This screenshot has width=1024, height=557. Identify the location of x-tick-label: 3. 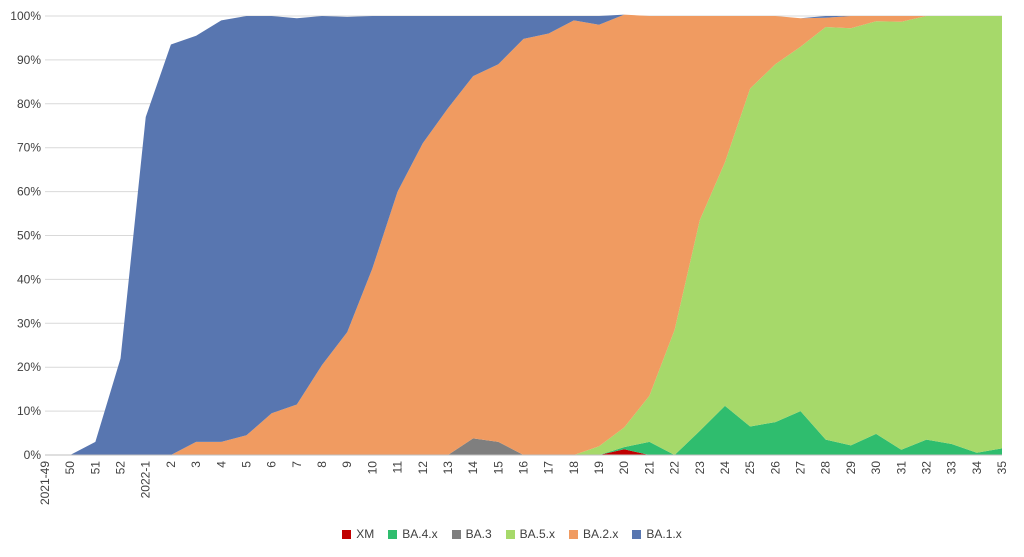
(196, 464).